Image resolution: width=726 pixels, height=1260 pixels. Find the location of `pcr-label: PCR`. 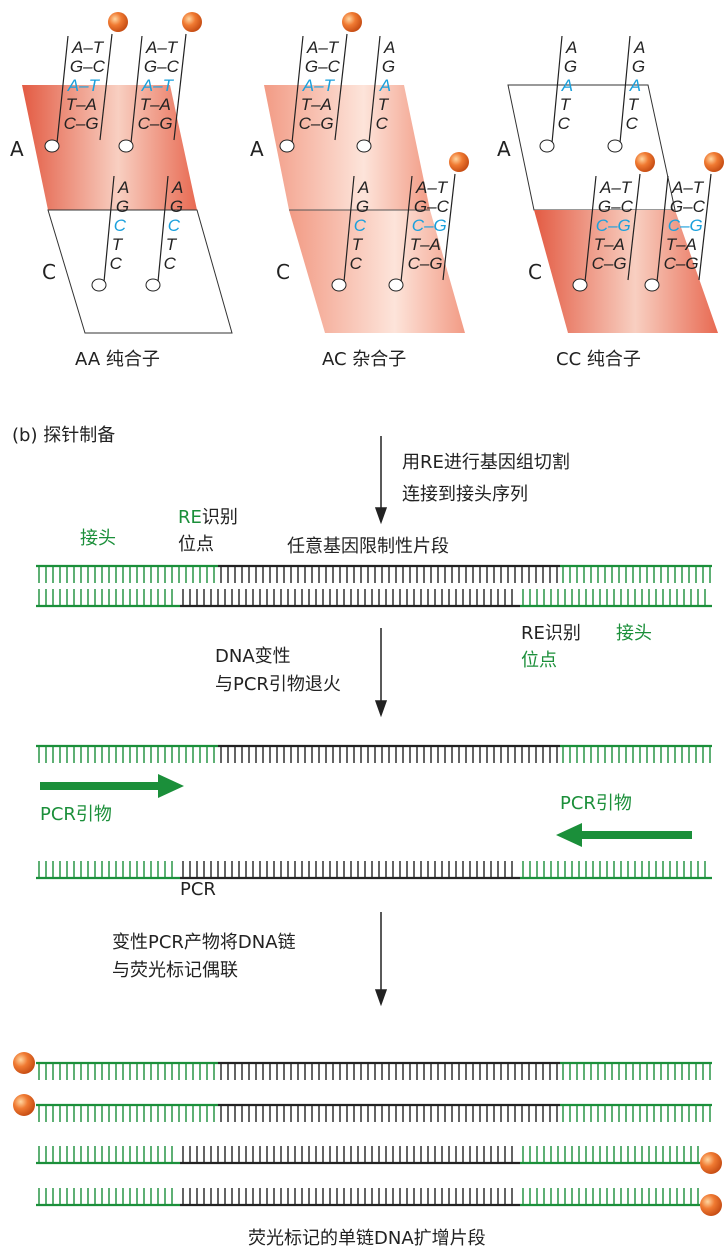

pcr-label: PCR is located at coordinates (198, 889).